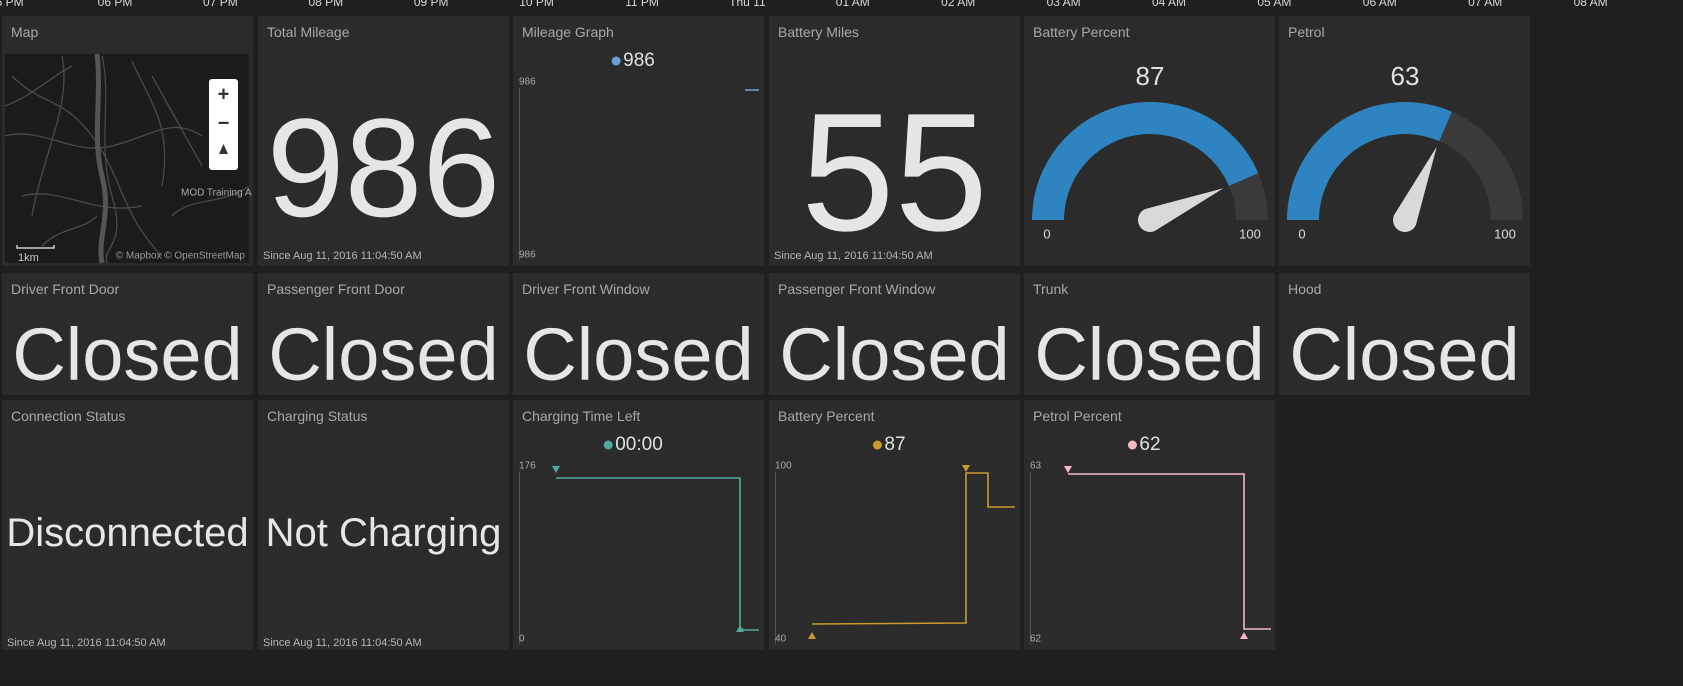  What do you see at coordinates (127, 533) in the screenshot?
I see `status-value: Disconnected` at bounding box center [127, 533].